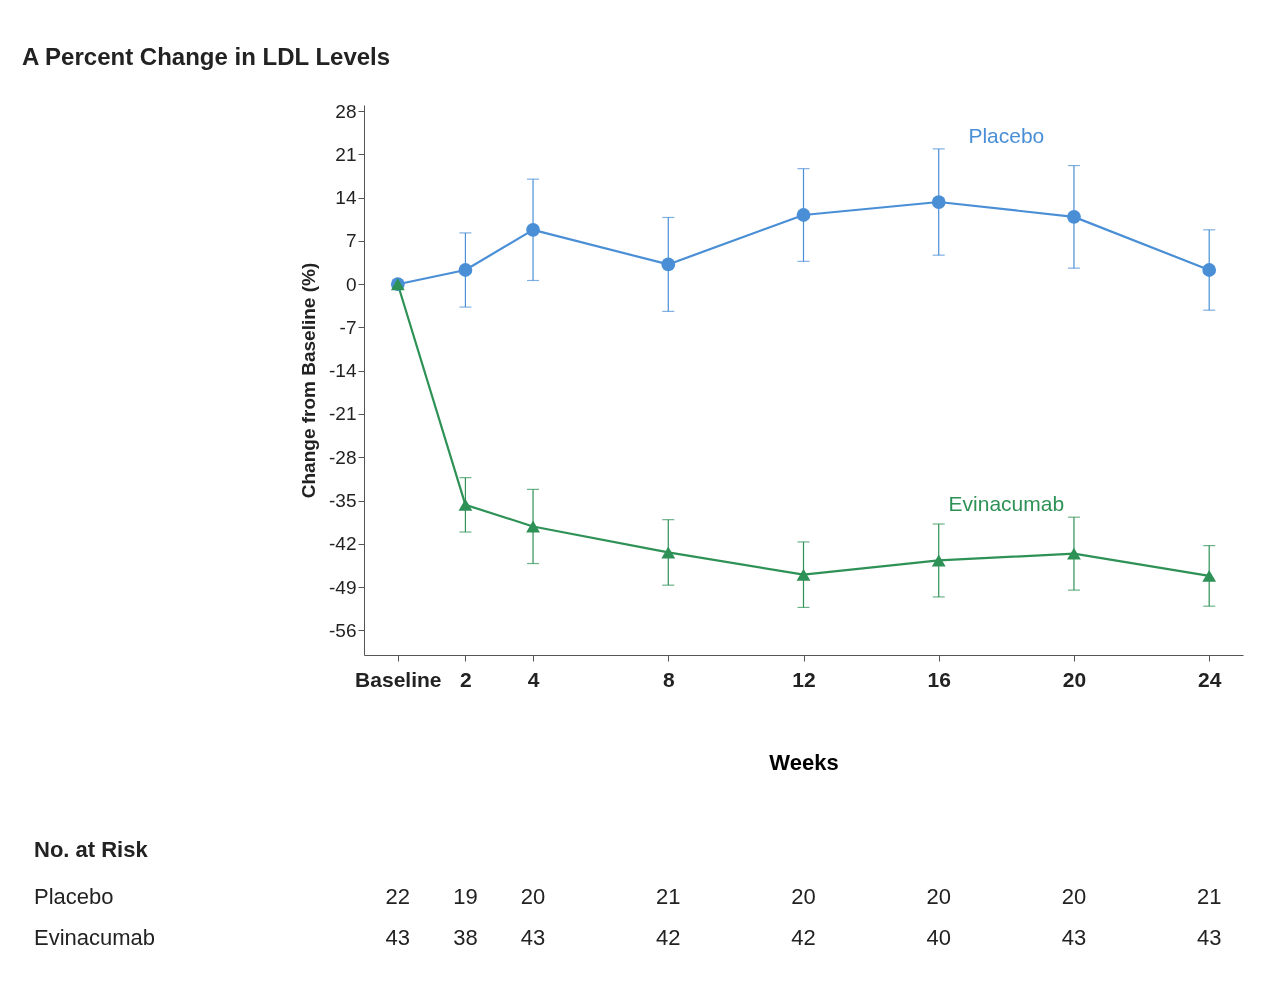 This screenshot has width=1287, height=987. I want to click on y-tick-label: 14, so click(346, 198).